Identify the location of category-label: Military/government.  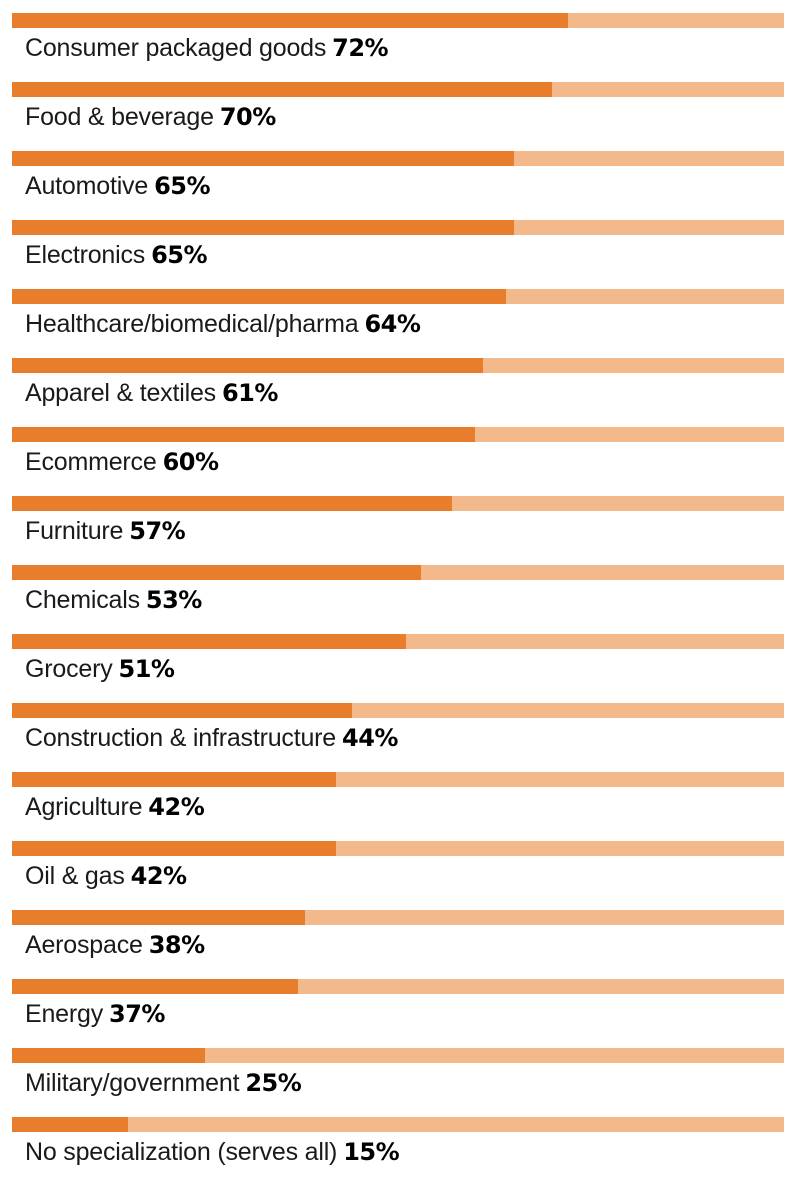
(132, 1083).